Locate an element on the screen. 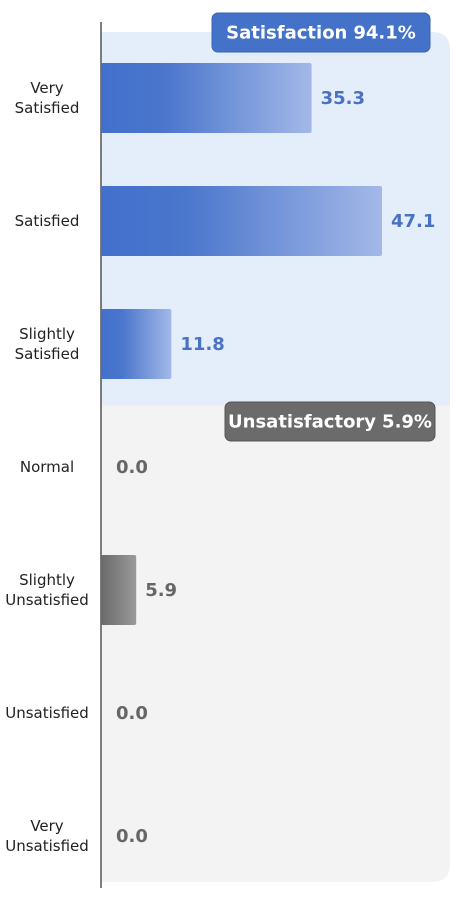 The height and width of the screenshot is (904, 466). category-label: Satisfied is located at coordinates (47, 221).